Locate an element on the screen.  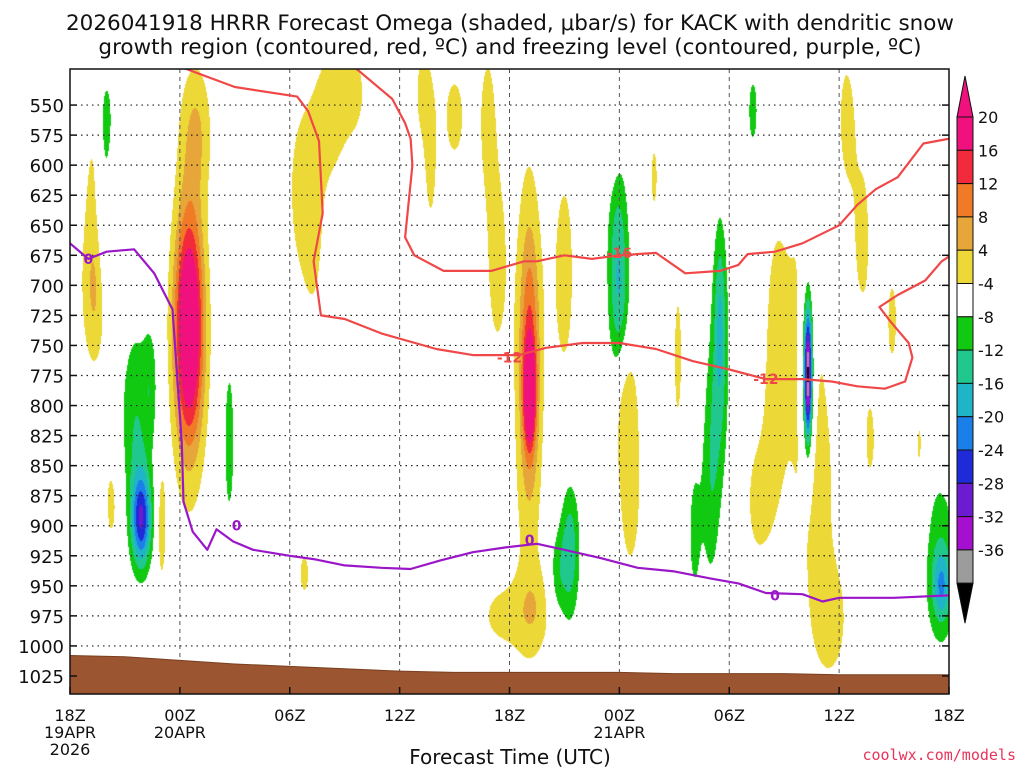
terrain is located at coordinates (509, 674).